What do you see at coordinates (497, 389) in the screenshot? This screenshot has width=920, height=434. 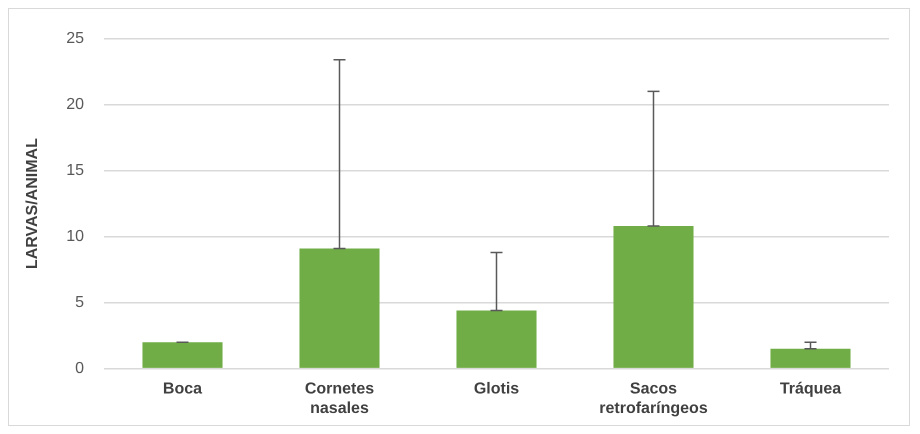 I see `x-tick-label: Glotis` at bounding box center [497, 389].